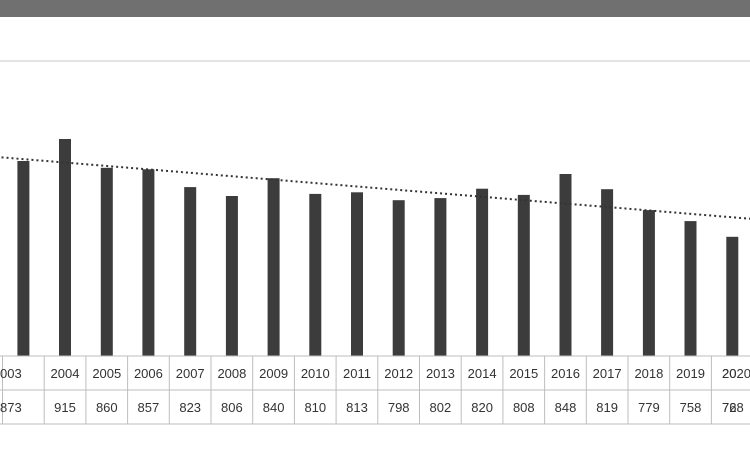 This screenshot has height=463, width=750. Describe the element at coordinates (729, 373) in the screenshot. I see `x-tick-label: 20` at that location.